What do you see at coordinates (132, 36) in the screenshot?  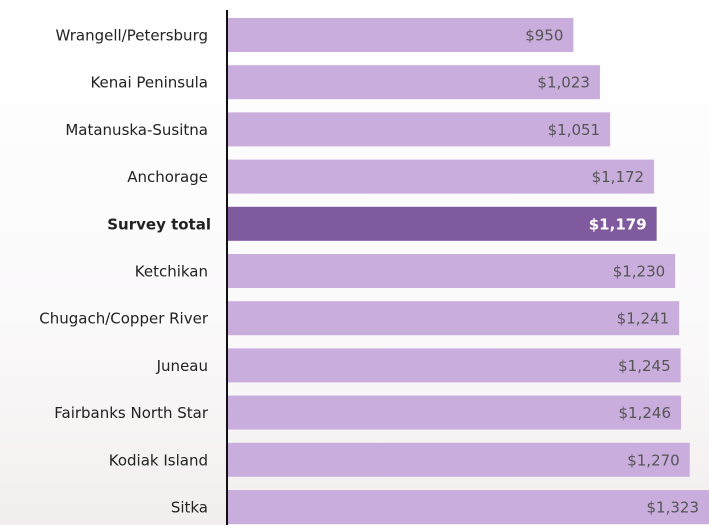 I see `category-label: Wrangell/Petersburg` at bounding box center [132, 36].